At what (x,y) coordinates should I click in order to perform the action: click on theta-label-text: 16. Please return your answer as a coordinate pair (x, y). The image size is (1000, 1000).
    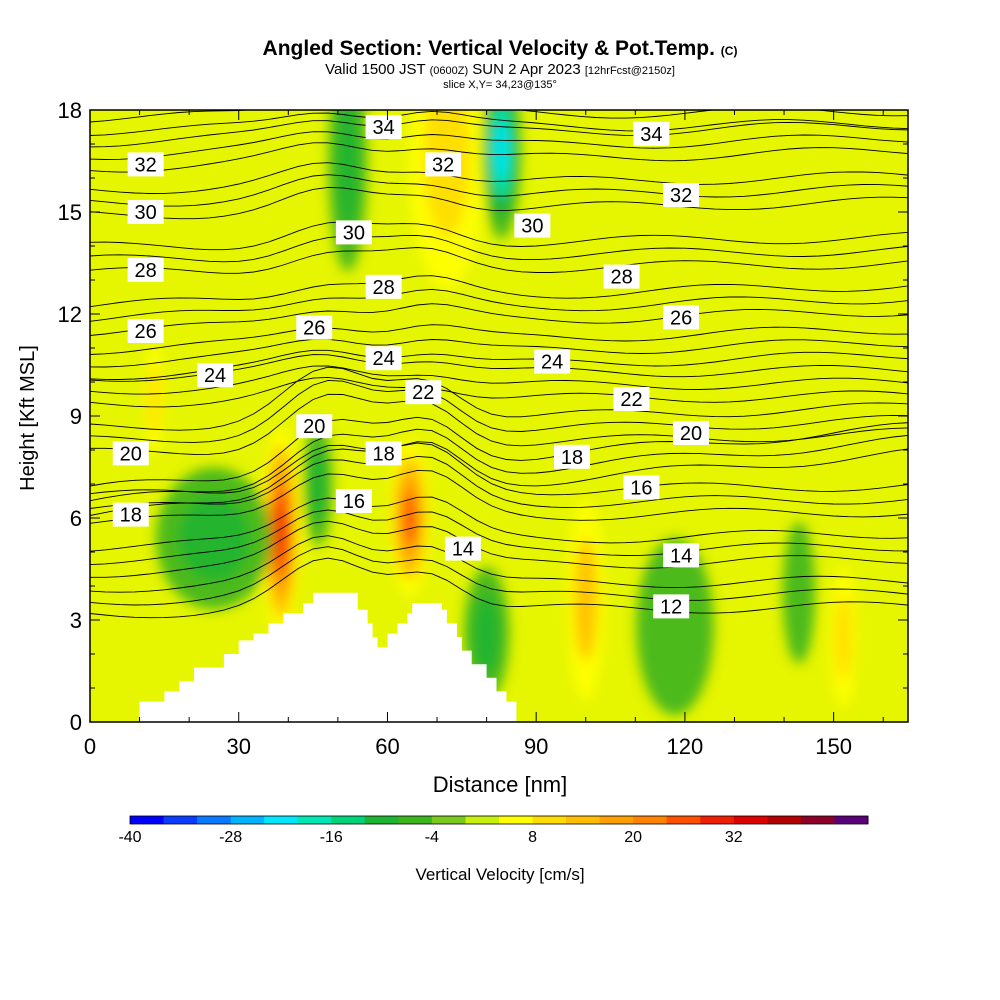
    Looking at the image, I should click on (354, 502).